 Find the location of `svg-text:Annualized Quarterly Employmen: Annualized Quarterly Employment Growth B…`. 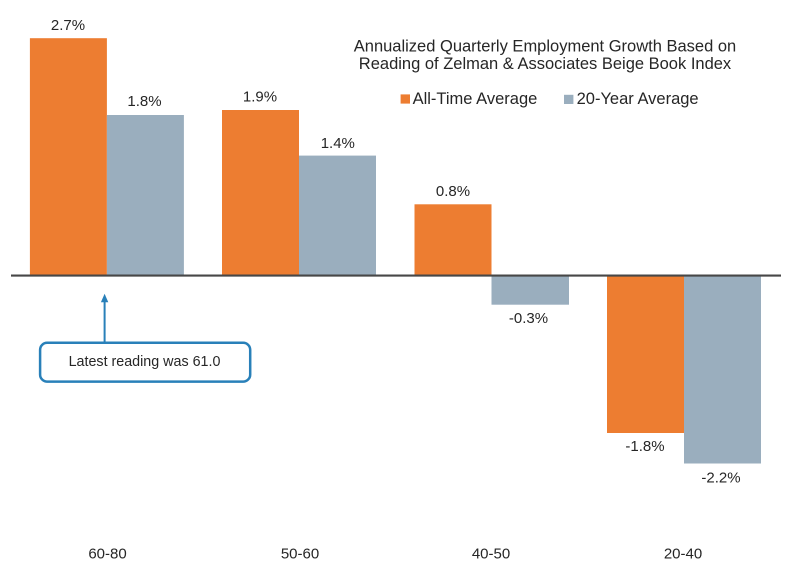

svg-text:Annualized Quarterly Employmen: Annualized Quarterly Employment Growth B… is located at coordinates (545, 47).